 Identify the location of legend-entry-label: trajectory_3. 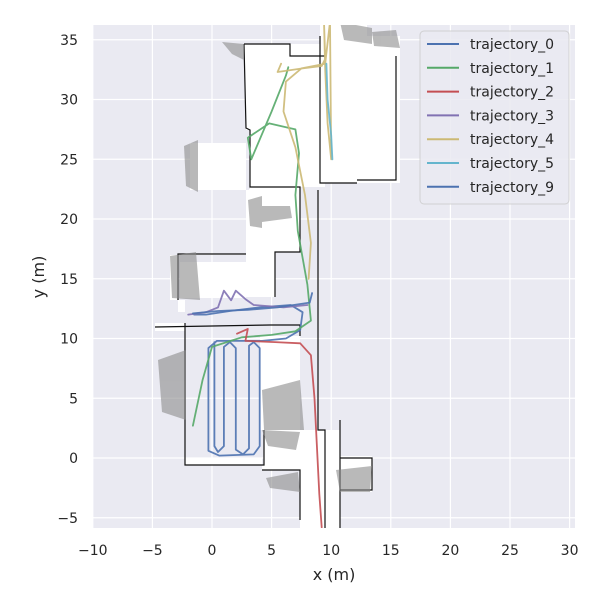
(512, 116).